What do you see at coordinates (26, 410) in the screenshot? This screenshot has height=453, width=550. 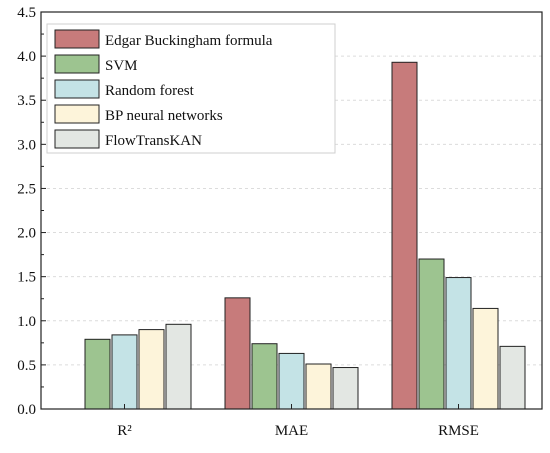 I see `y-tick-label: 0.0` at bounding box center [26, 410].